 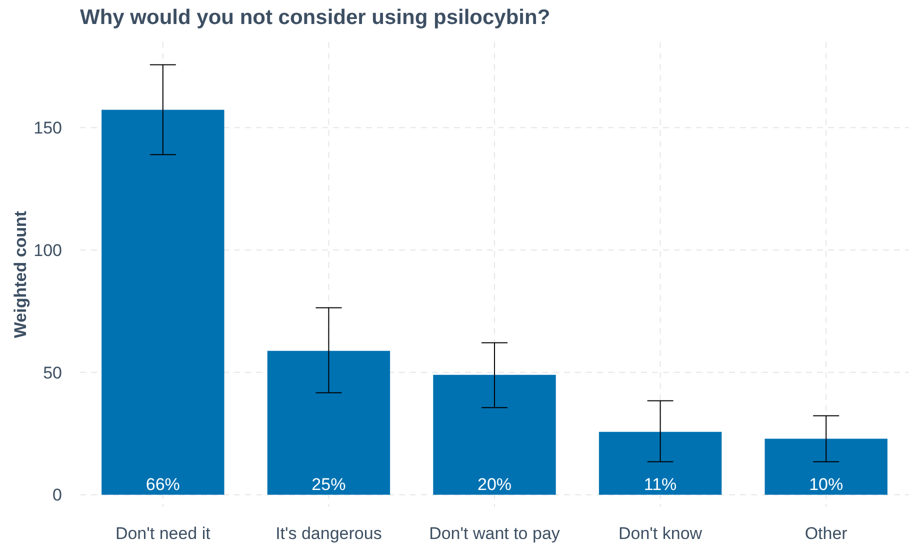 I want to click on y-tick-label: 0, so click(x=57, y=495).